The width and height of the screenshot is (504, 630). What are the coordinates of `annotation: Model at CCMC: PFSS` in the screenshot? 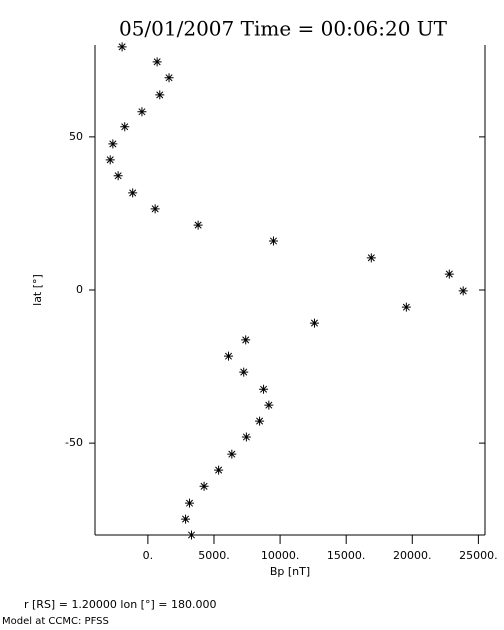 It's located at (55, 621).